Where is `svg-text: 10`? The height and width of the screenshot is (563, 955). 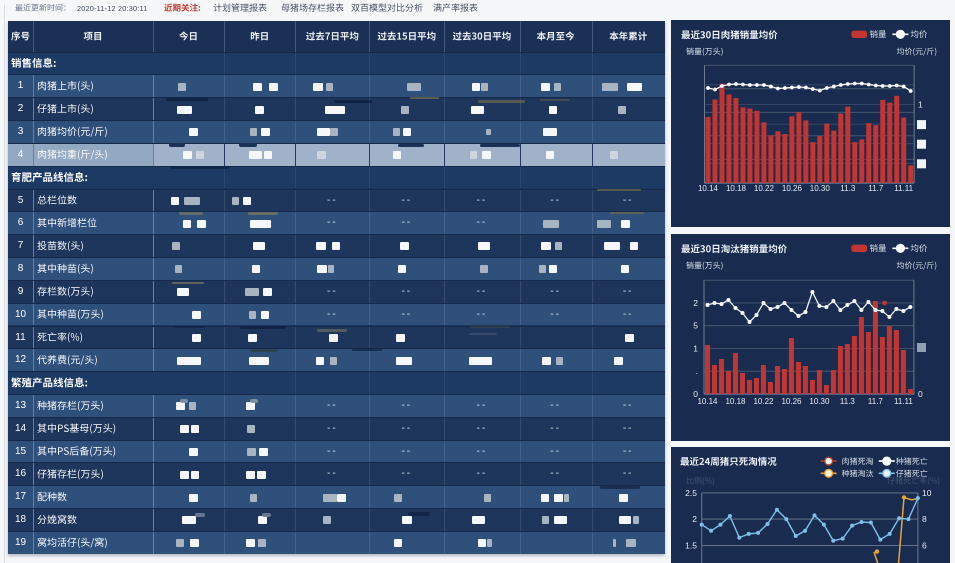 svg-text: 10 is located at coordinates (927, 493).